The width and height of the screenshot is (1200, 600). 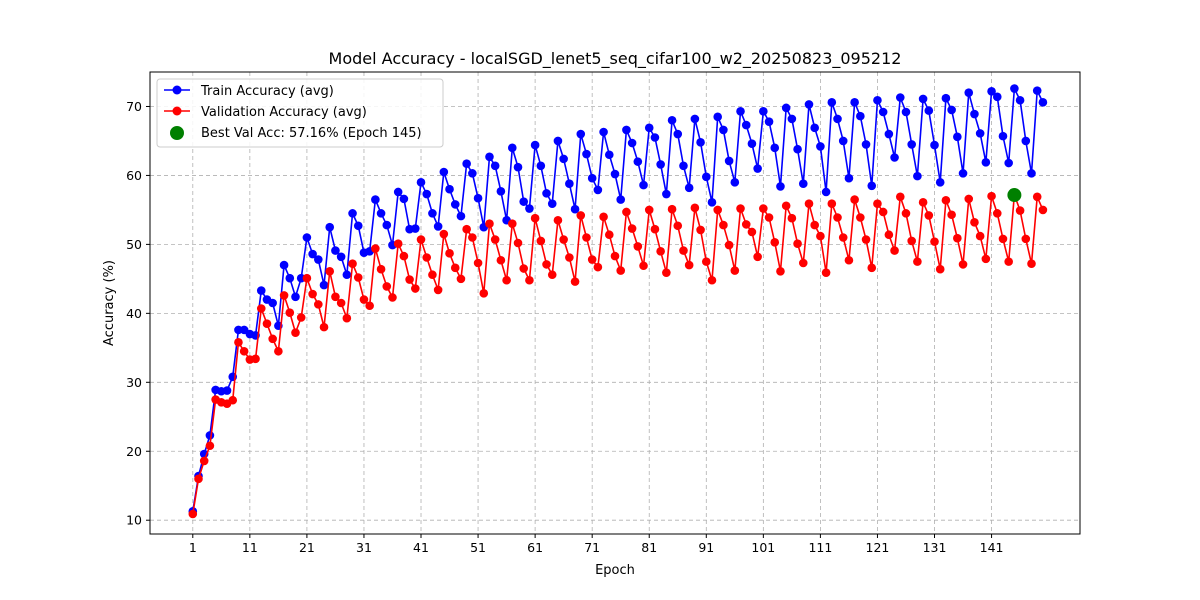 What do you see at coordinates (134, 313) in the screenshot?
I see `y-tick-label: 40` at bounding box center [134, 313].